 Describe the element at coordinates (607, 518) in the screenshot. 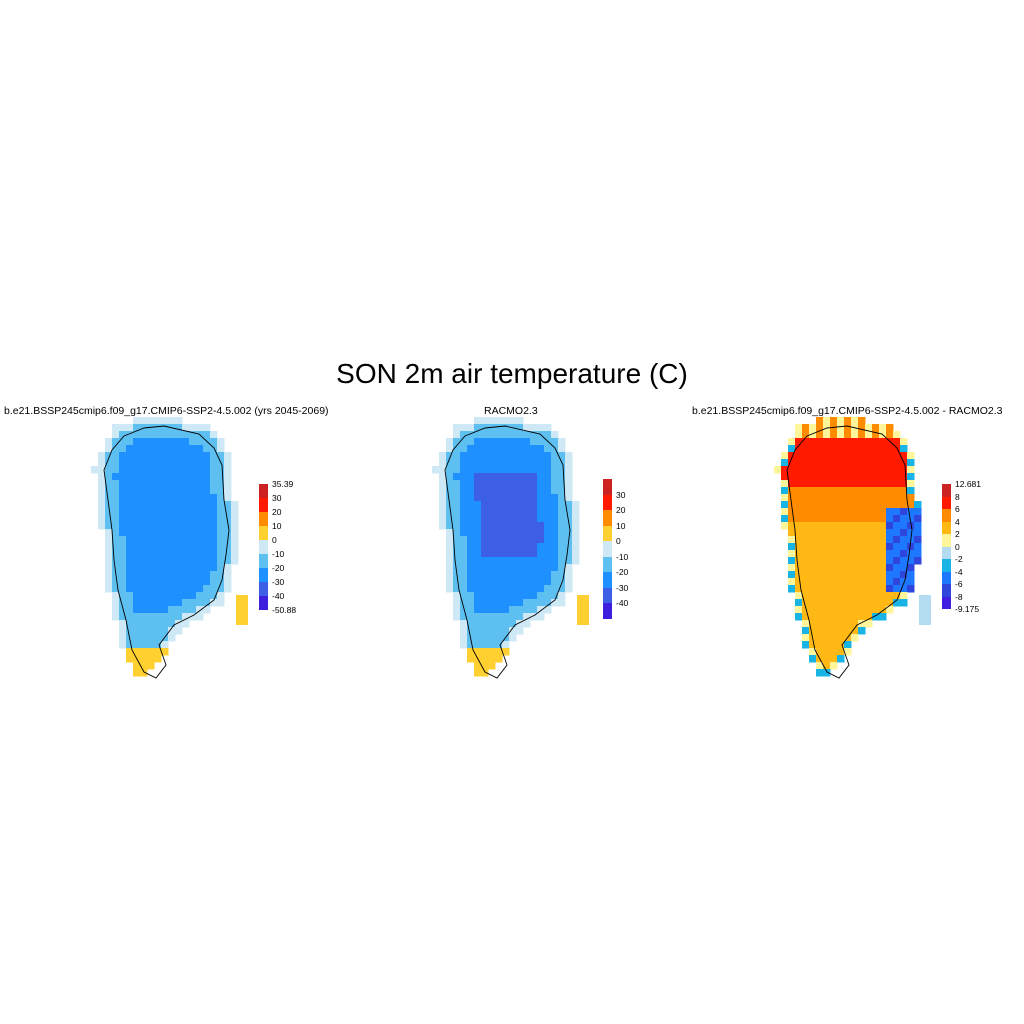

I see `colorbar-box` at that location.